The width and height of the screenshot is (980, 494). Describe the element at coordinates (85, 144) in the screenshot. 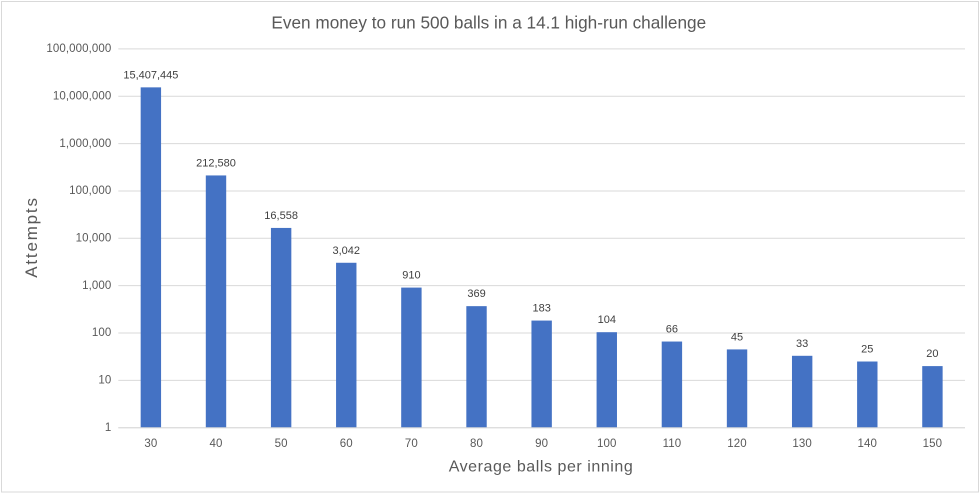

I see `svg-text: 1,000,000` at that location.